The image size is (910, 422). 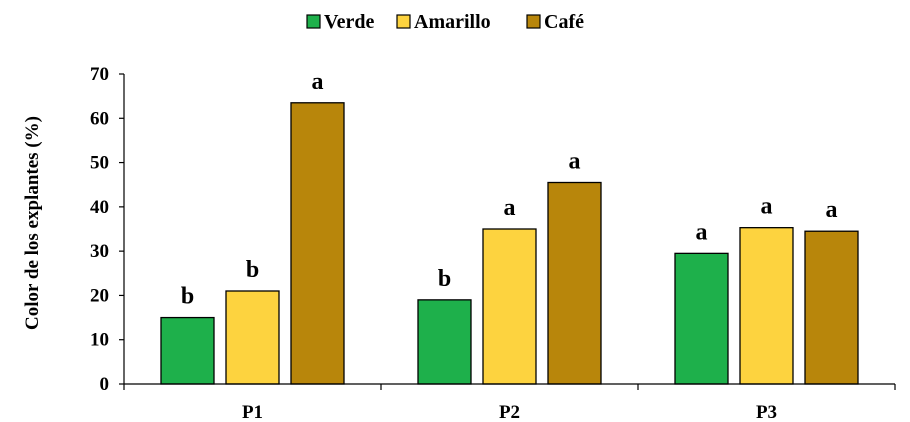 What do you see at coordinates (444, 342) in the screenshot?
I see `bar-p2-verde` at bounding box center [444, 342].